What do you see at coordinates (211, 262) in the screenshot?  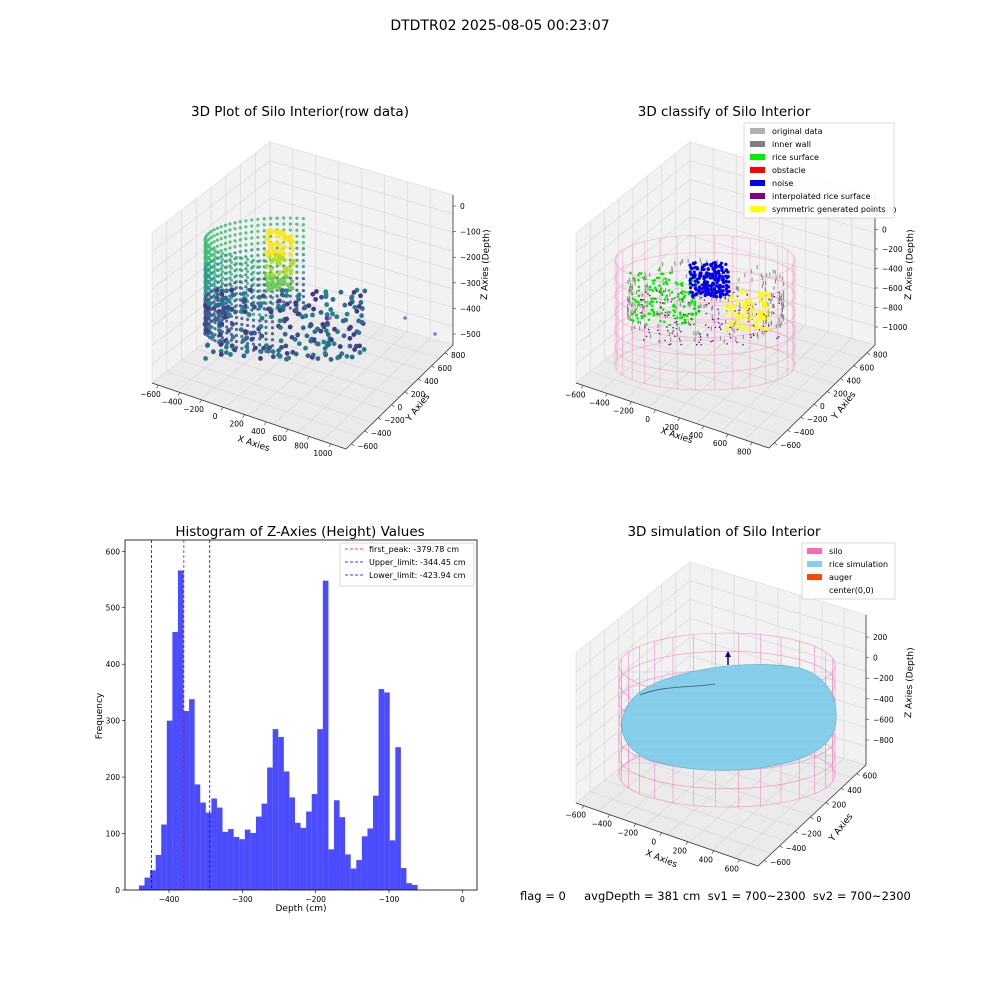 I see `left-back-pane` at bounding box center [211, 262].